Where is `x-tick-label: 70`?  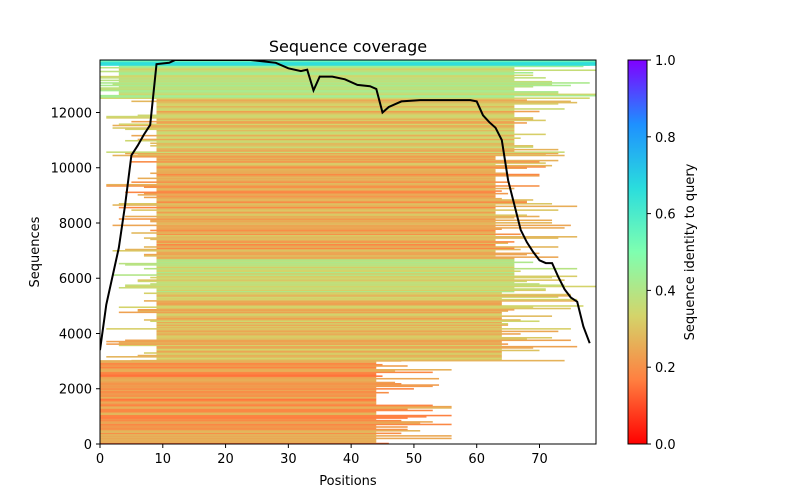 x-tick-label: 70 is located at coordinates (539, 459).